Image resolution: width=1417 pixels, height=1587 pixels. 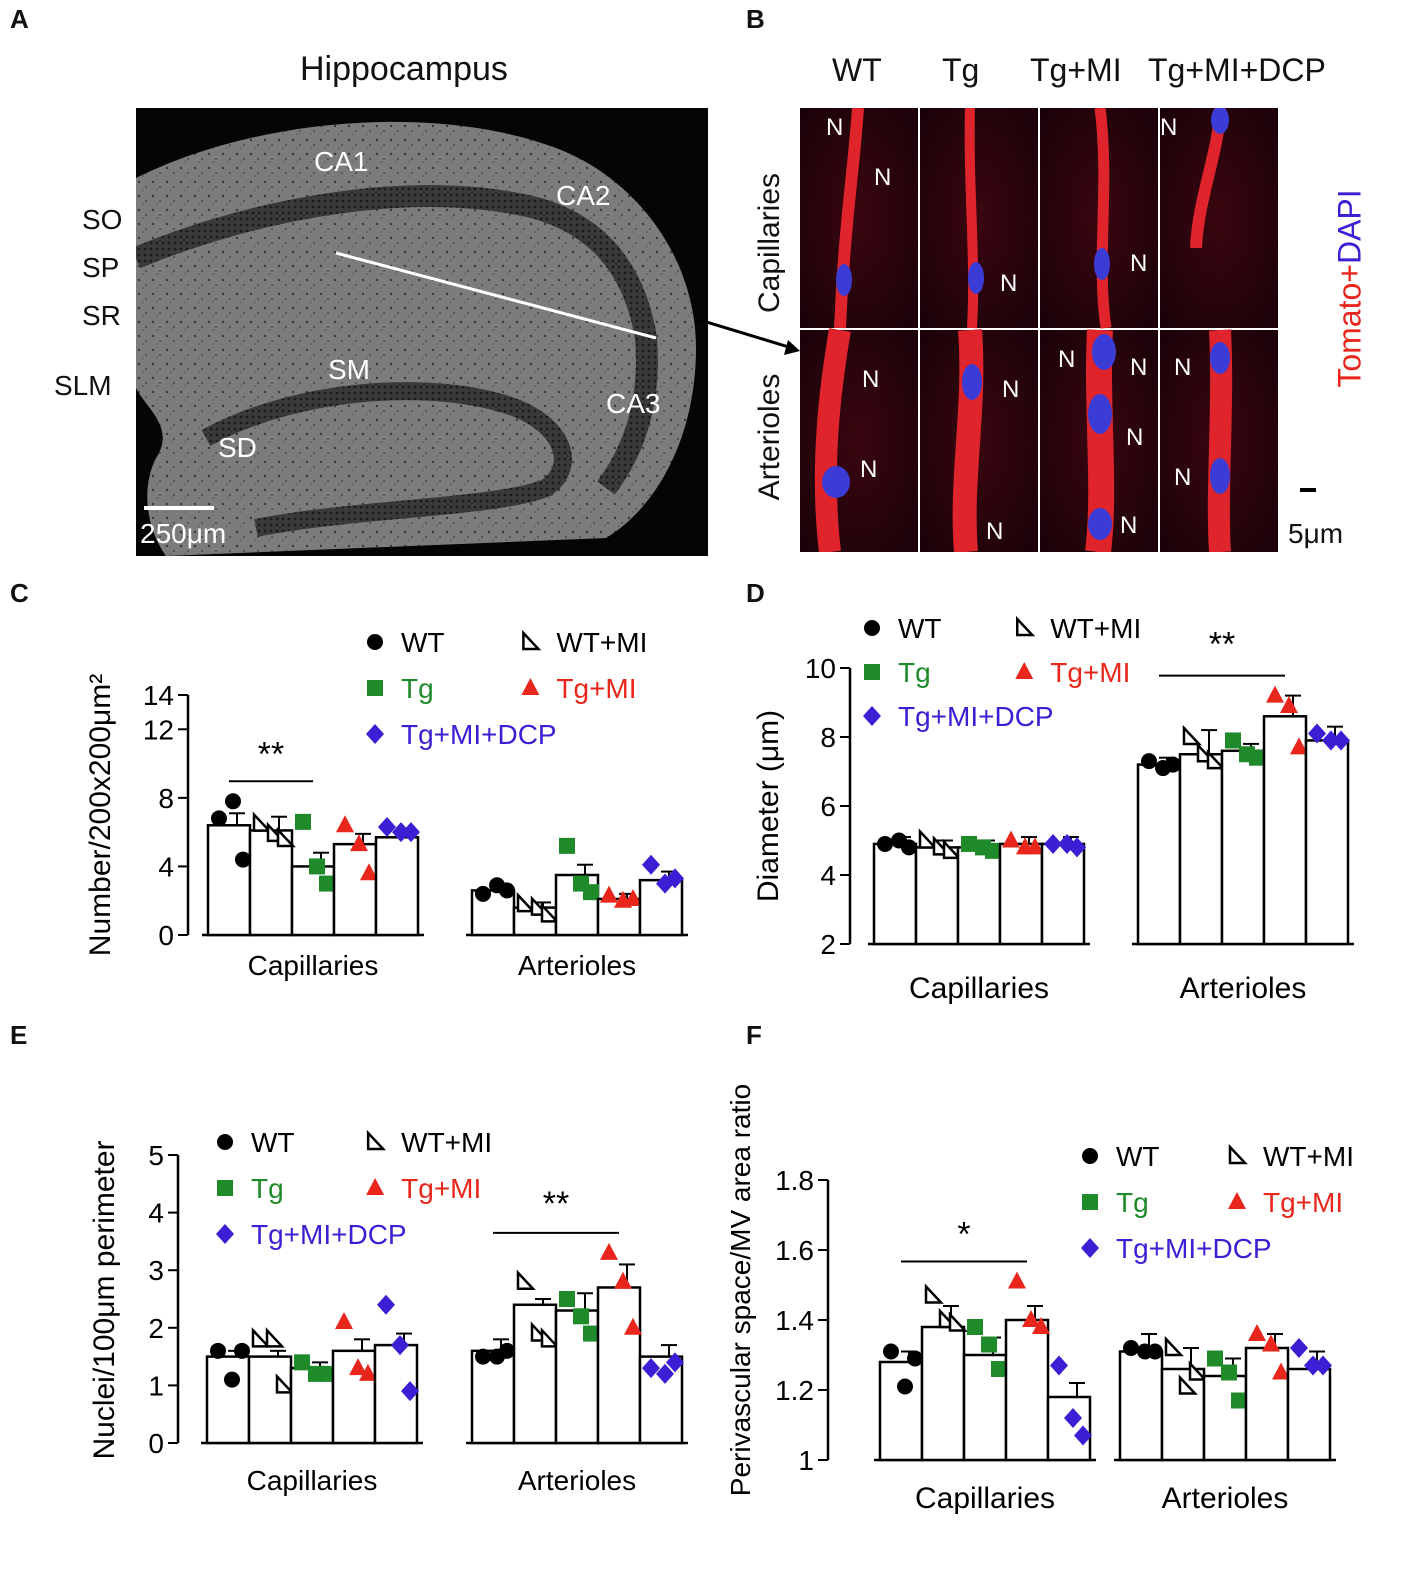 What do you see at coordinates (769, 243) in the screenshot?
I see `row-label-capillaries: Capillaries` at bounding box center [769, 243].